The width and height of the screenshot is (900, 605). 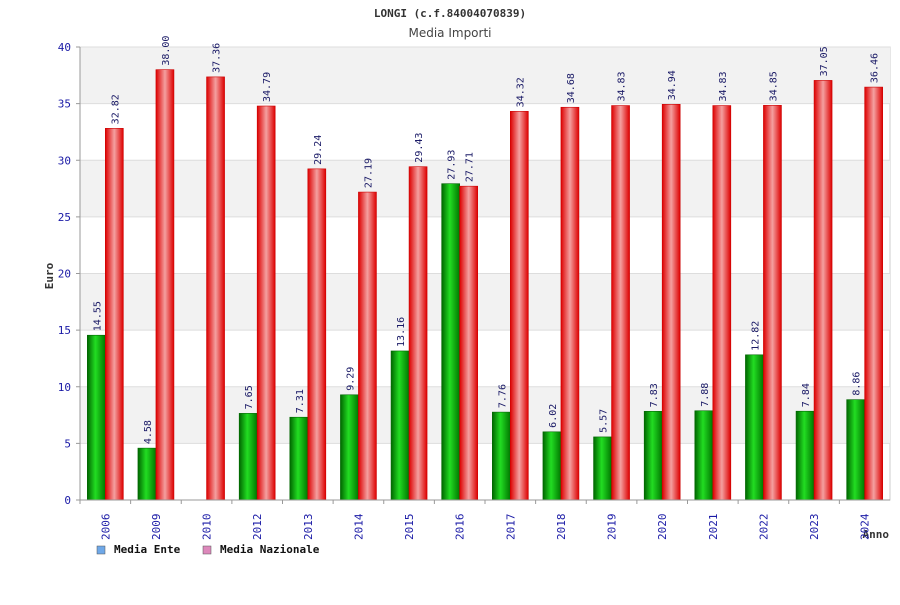 I want to click on legend-swatch-media-nazionale, so click(x=207, y=550).